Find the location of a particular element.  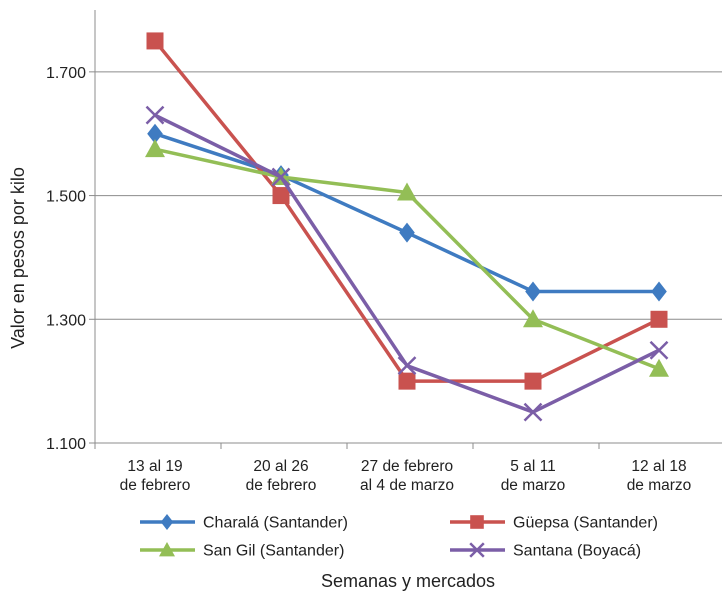

x-tick-label: 13 al 19 de febrero is located at coordinates (155, 476).